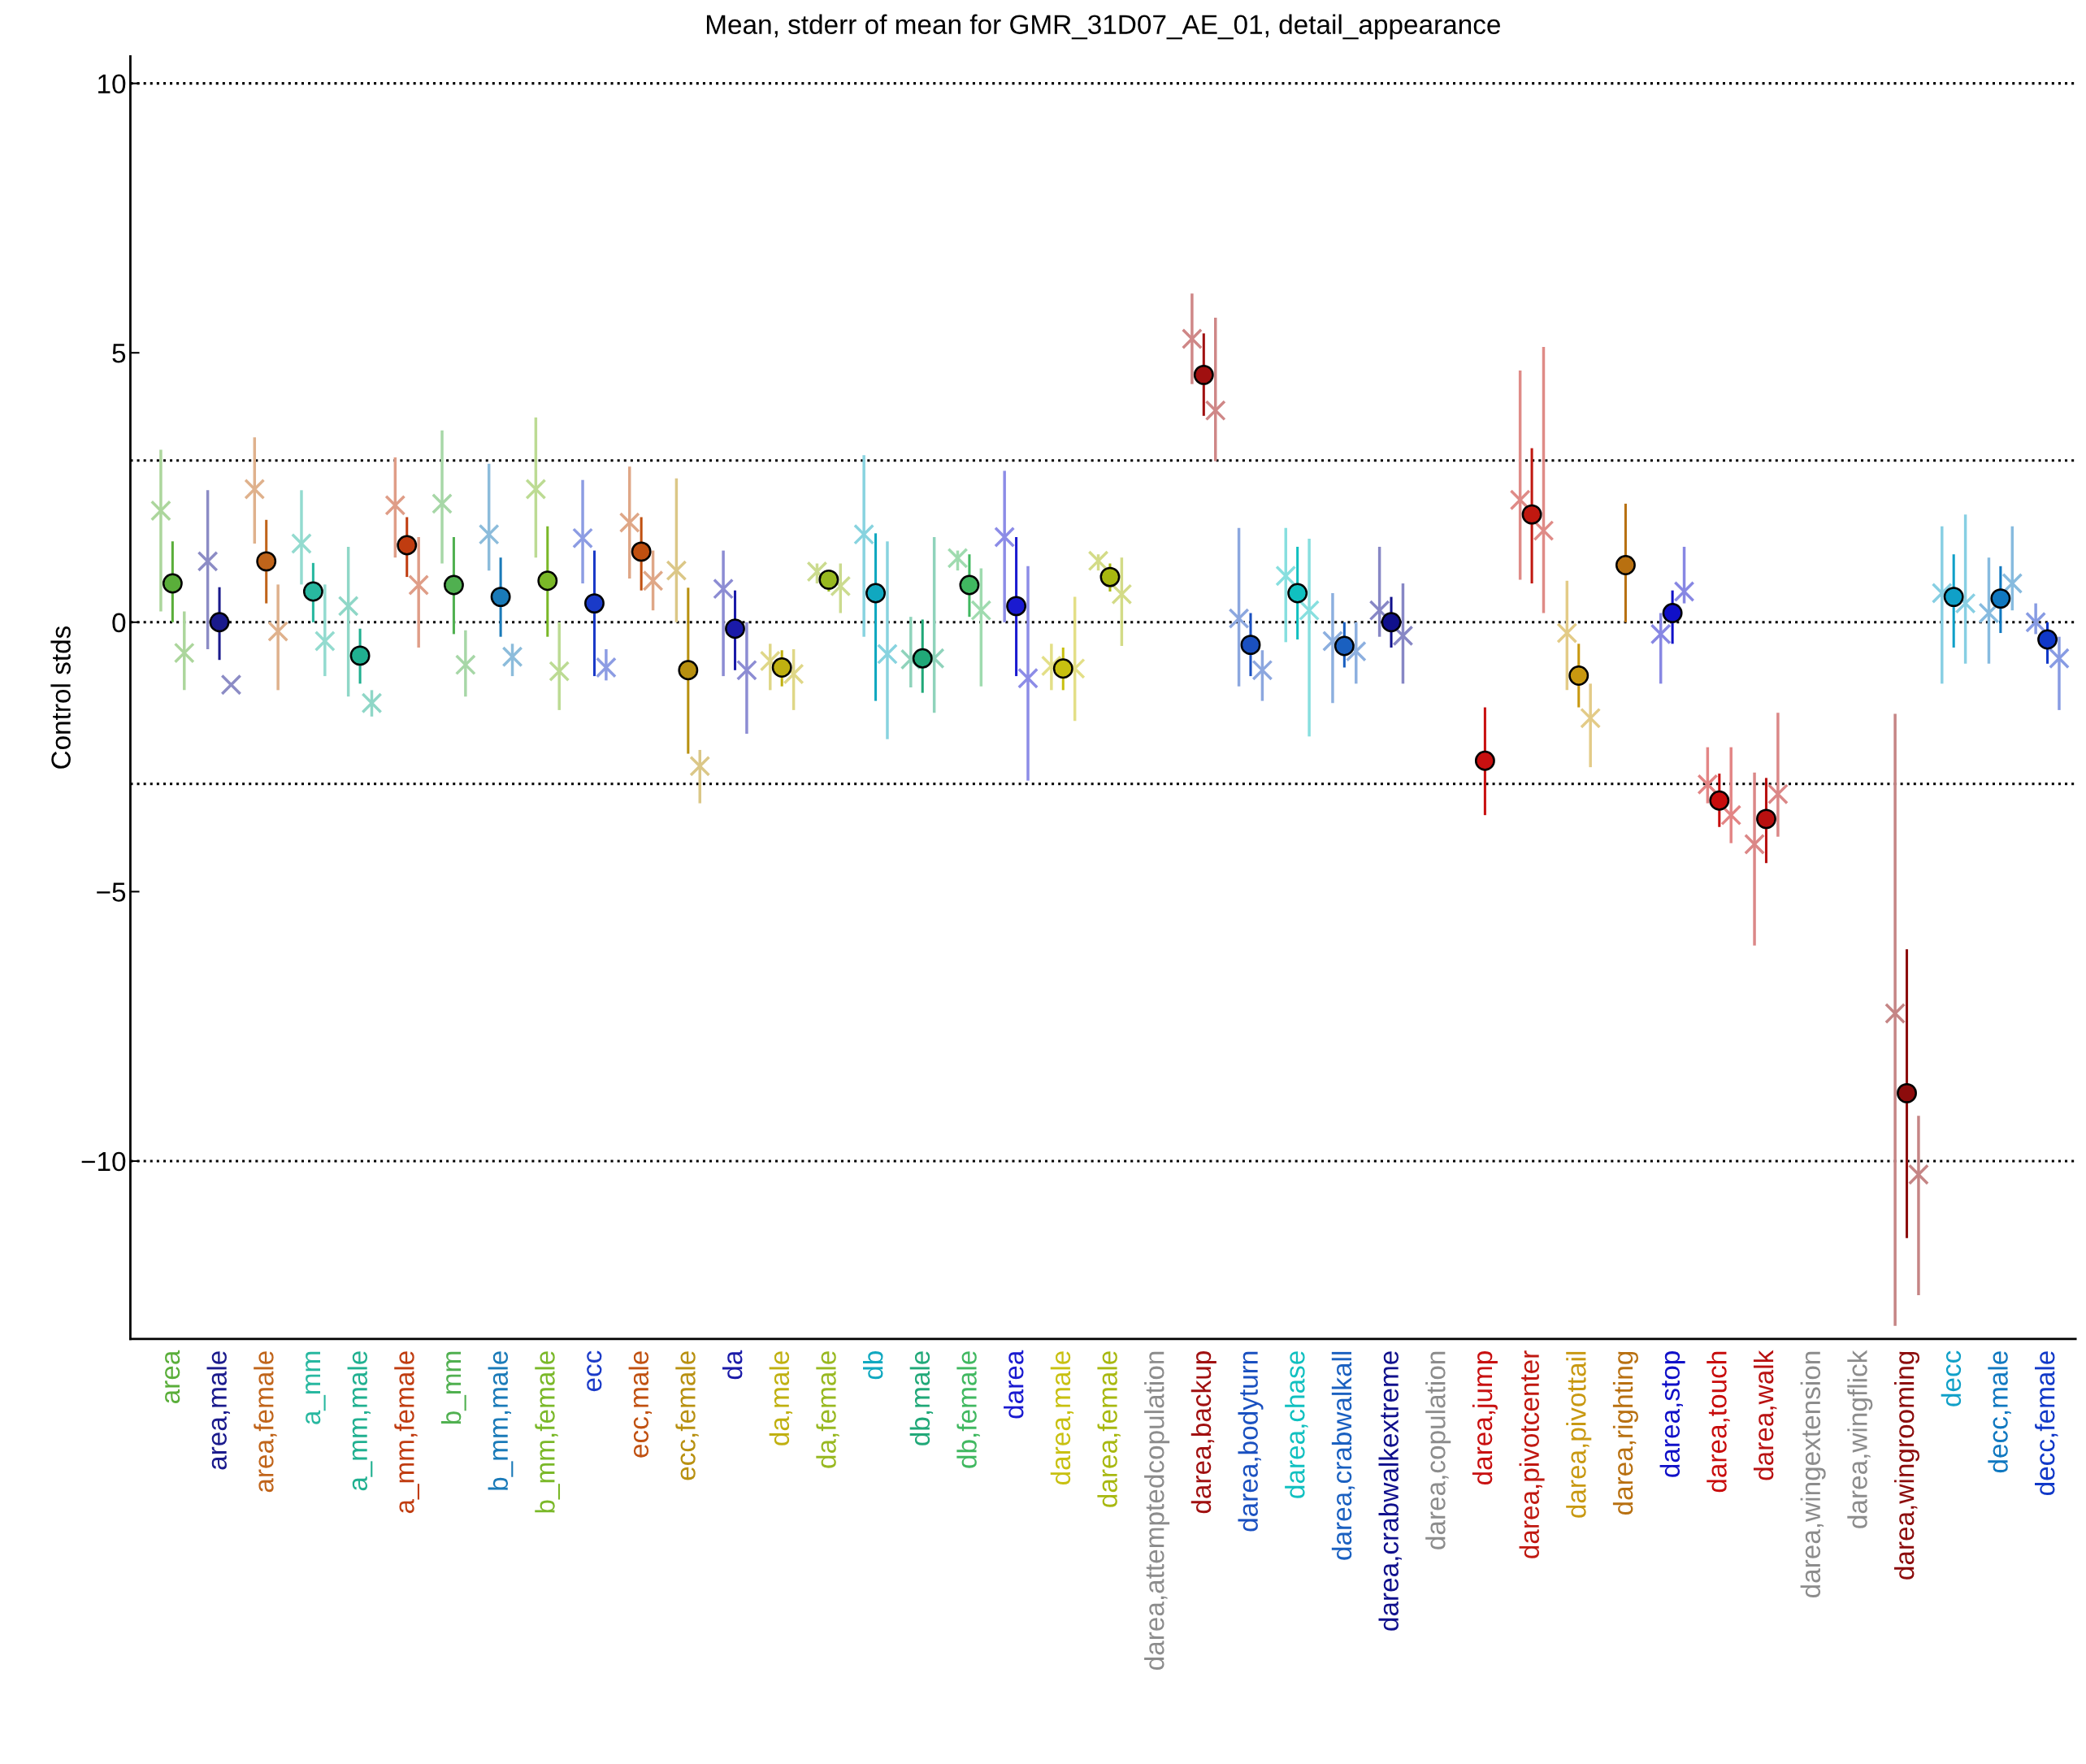  What do you see at coordinates (1485, 1418) in the screenshot?
I see `x-tick-label: darea,jump` at bounding box center [1485, 1418].